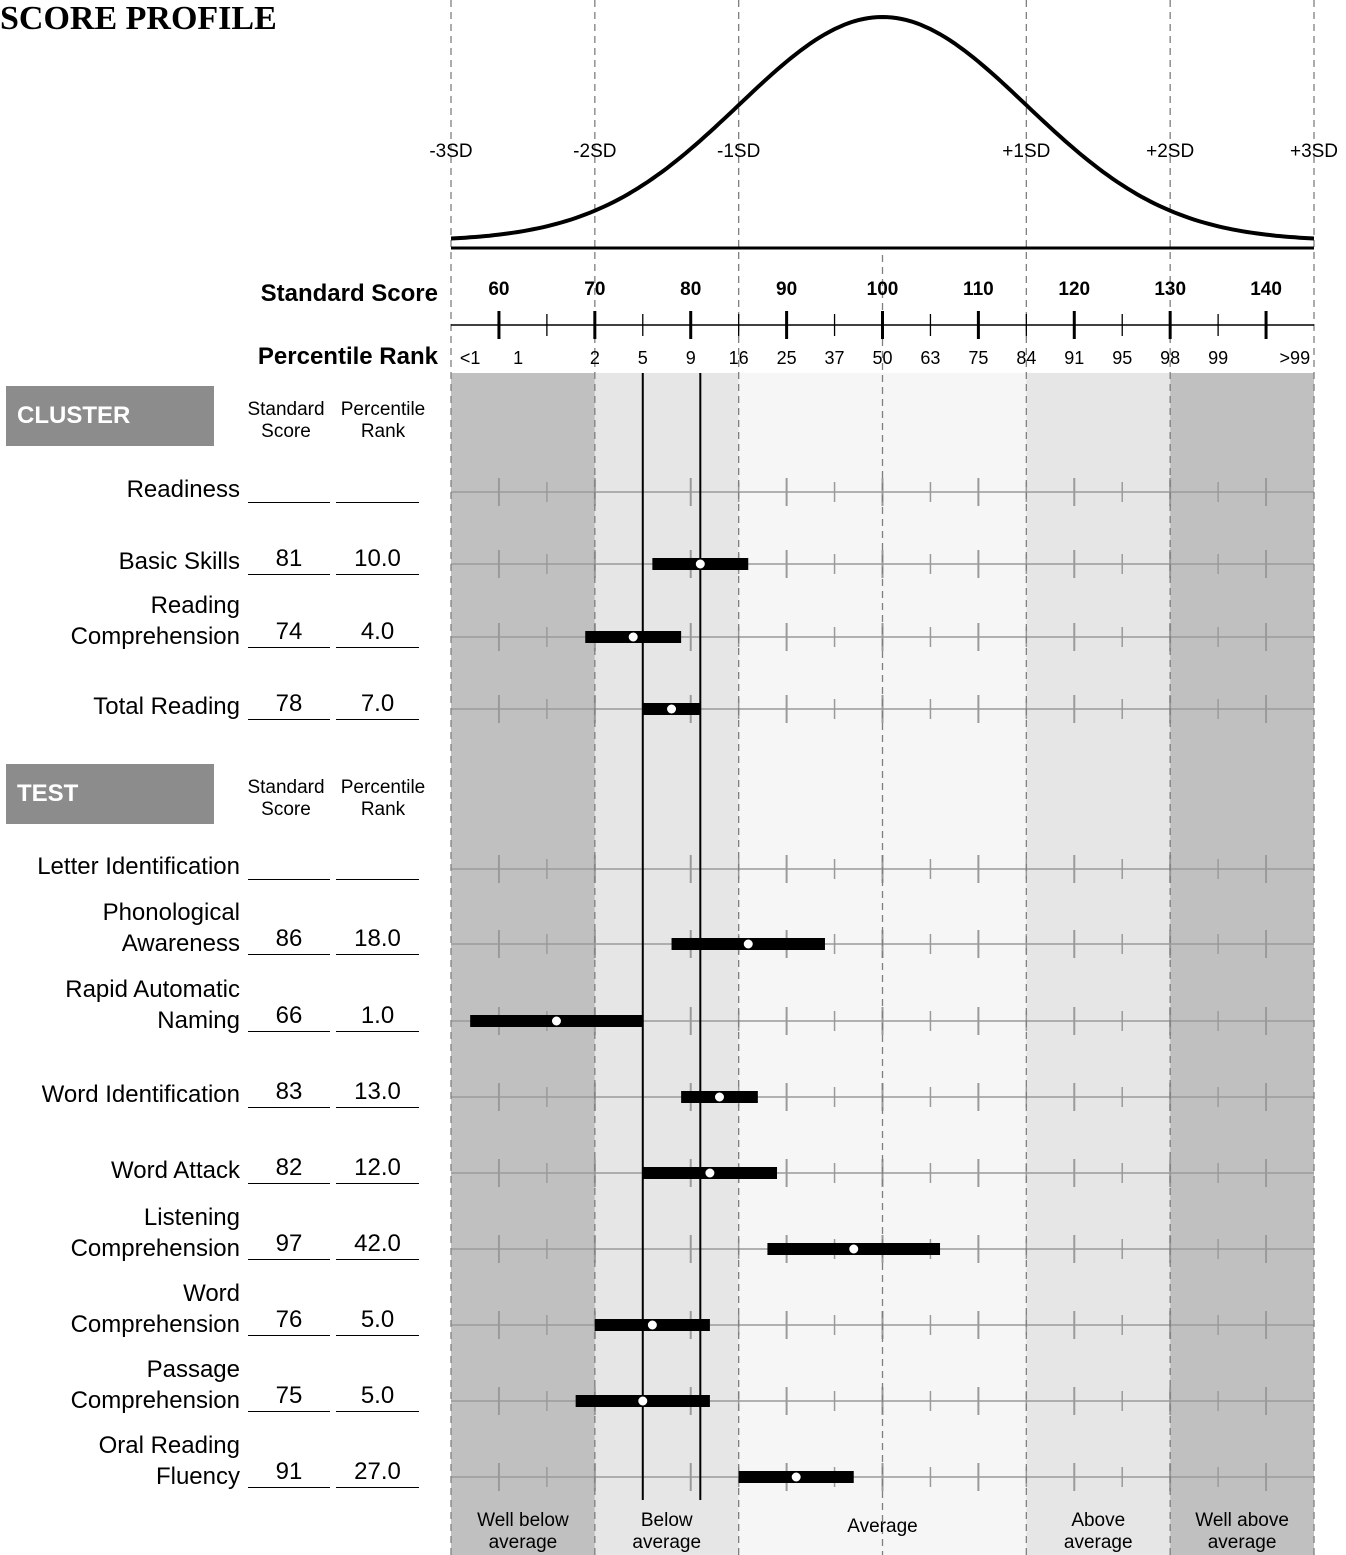 Image resolution: width=1346 pixels, height=1555 pixels. I want to click on test-standard-score: 76, so click(289, 1320).